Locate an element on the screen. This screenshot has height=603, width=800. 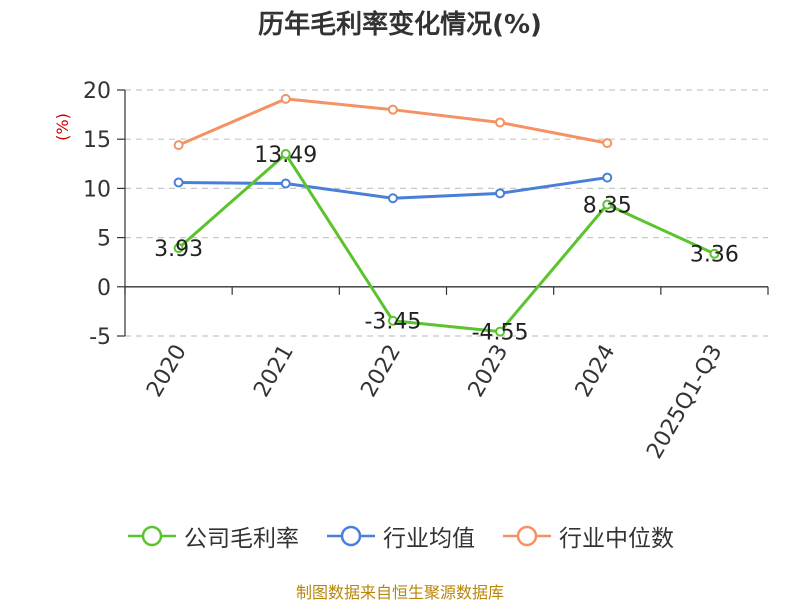
legend-label-1: 行业均值 is located at coordinates (429, 539).